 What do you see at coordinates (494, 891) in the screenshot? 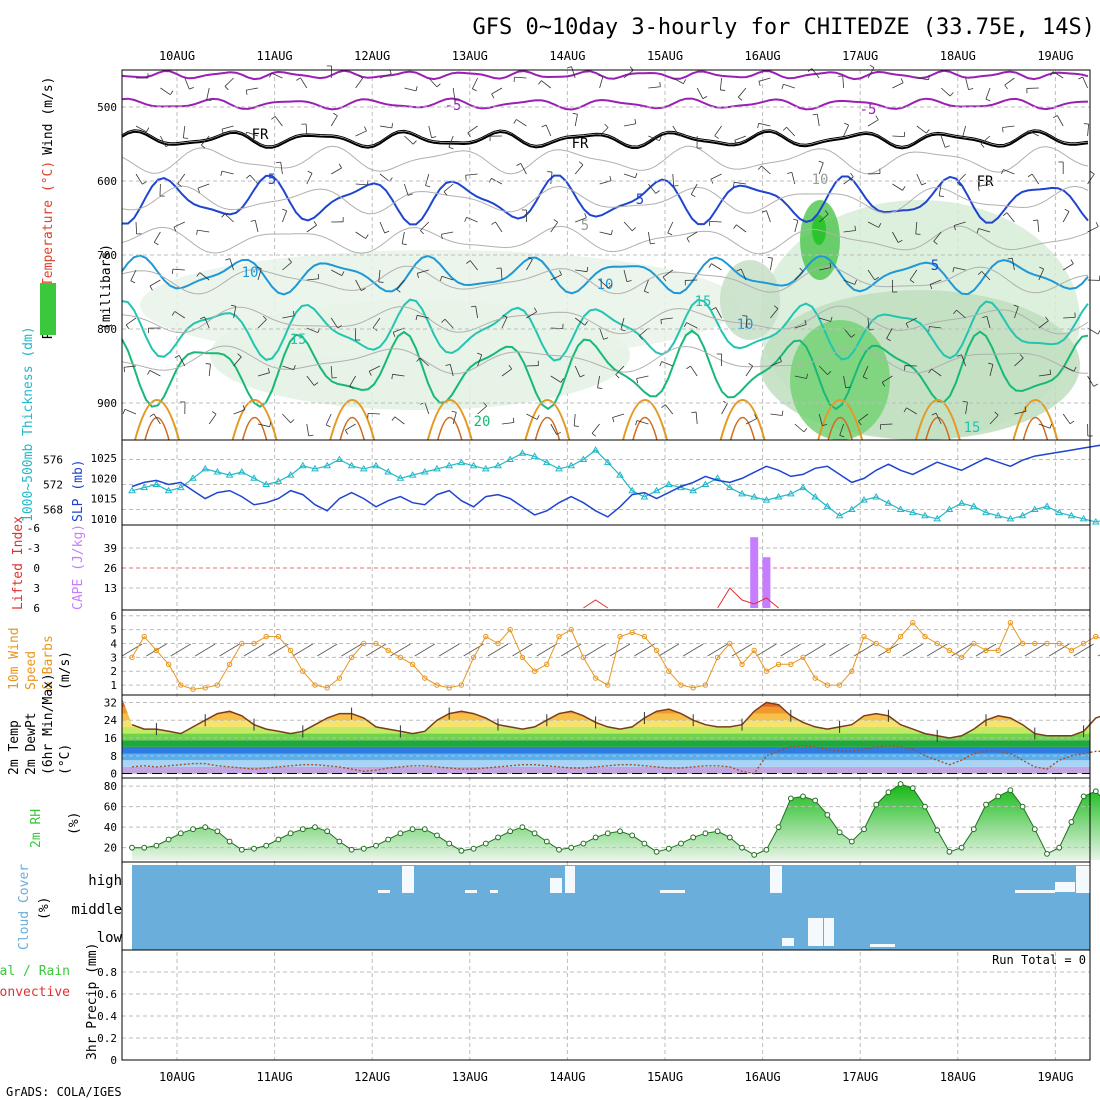
I see `cloud-clear-block` at bounding box center [494, 891].